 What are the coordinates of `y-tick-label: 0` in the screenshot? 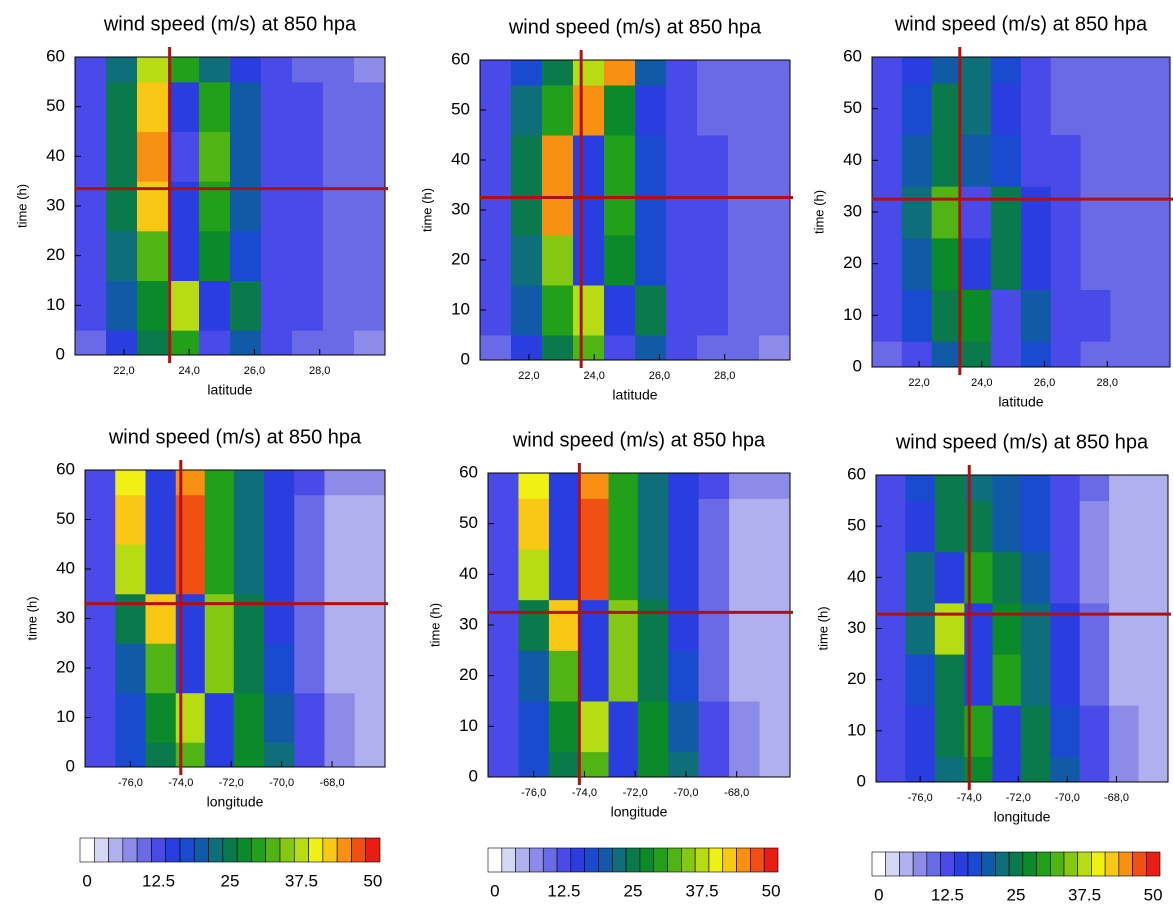 It's located at (60, 353).